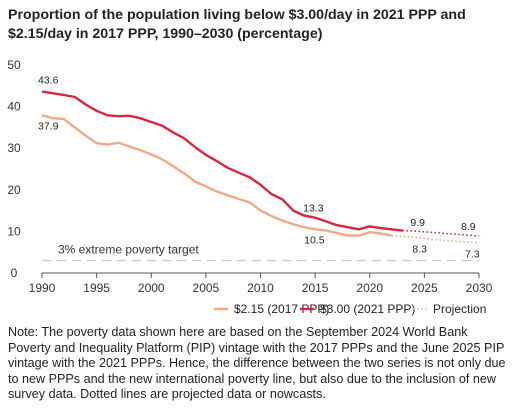  What do you see at coordinates (128, 250) in the screenshot?
I see `target-line-label: 3% extreme poverty target` at bounding box center [128, 250].